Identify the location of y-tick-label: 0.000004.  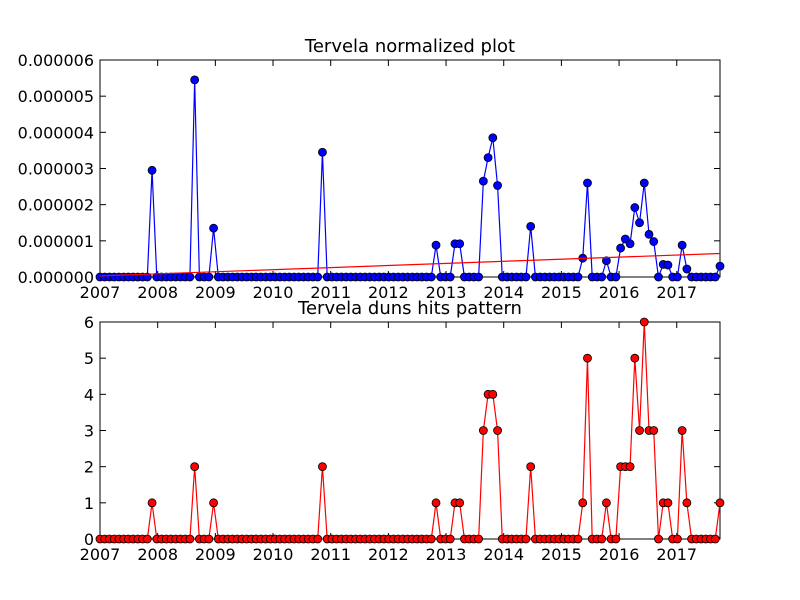
(56, 132).